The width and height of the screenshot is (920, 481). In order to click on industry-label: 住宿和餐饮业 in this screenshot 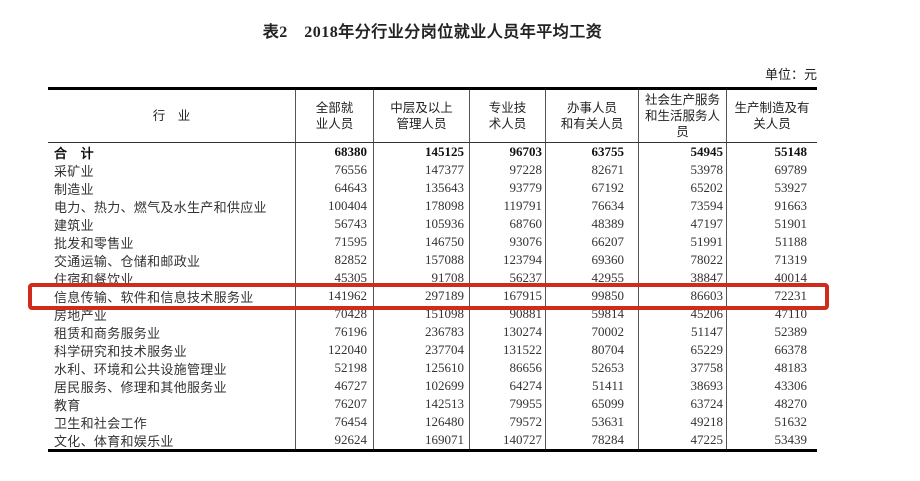, I will do `click(94, 279)`.